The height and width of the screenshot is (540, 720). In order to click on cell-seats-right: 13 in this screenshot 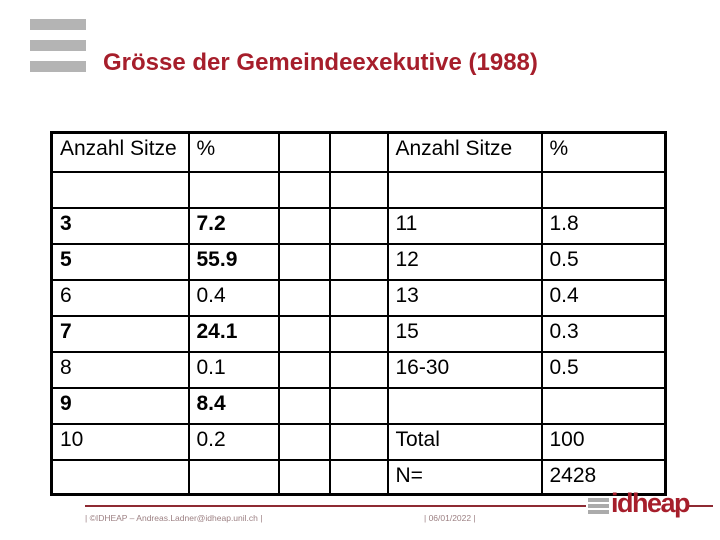, I will do `click(464, 297)`.